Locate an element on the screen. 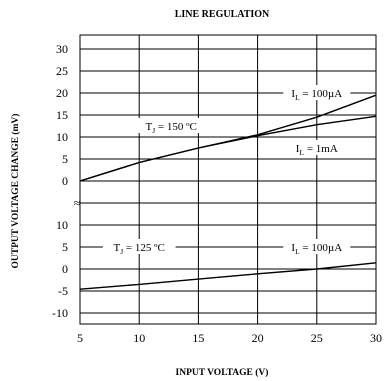  y-tick-labels: ≈30 25 20 15 10 5 0 10 5 0 -5 -10 is located at coordinates (66, 181).